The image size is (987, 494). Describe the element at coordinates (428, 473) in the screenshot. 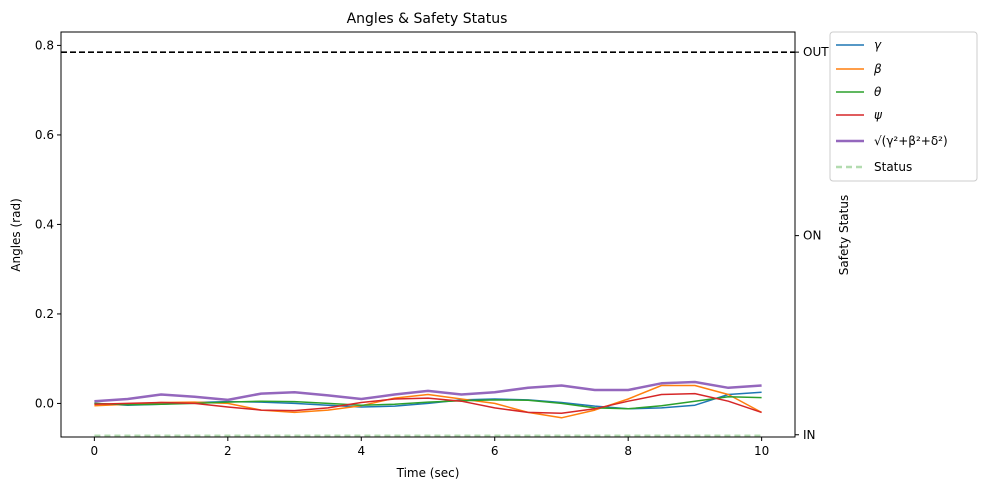

I see `x-axis-label: Time (sec)` at that location.